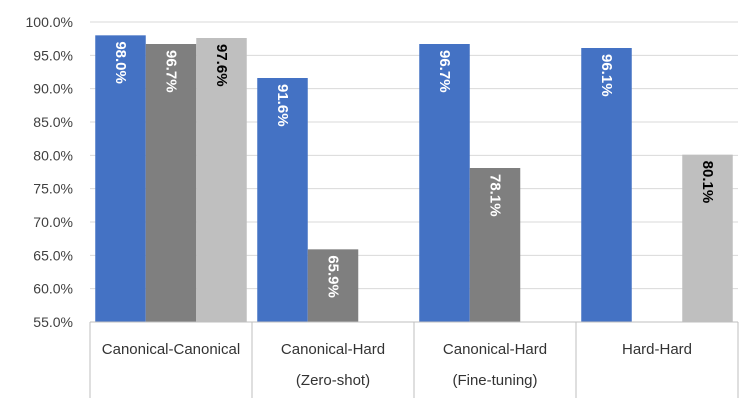 The image size is (756, 404). What do you see at coordinates (494, 380) in the screenshot?
I see `x-category-label: (Fine-tuning)` at bounding box center [494, 380].